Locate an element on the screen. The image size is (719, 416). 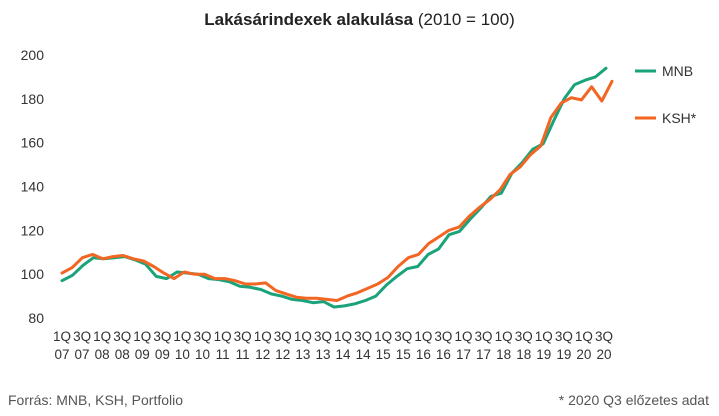
chart-title: Lakásárindexek alakulása (2010 = 100) is located at coordinates (359, 20).